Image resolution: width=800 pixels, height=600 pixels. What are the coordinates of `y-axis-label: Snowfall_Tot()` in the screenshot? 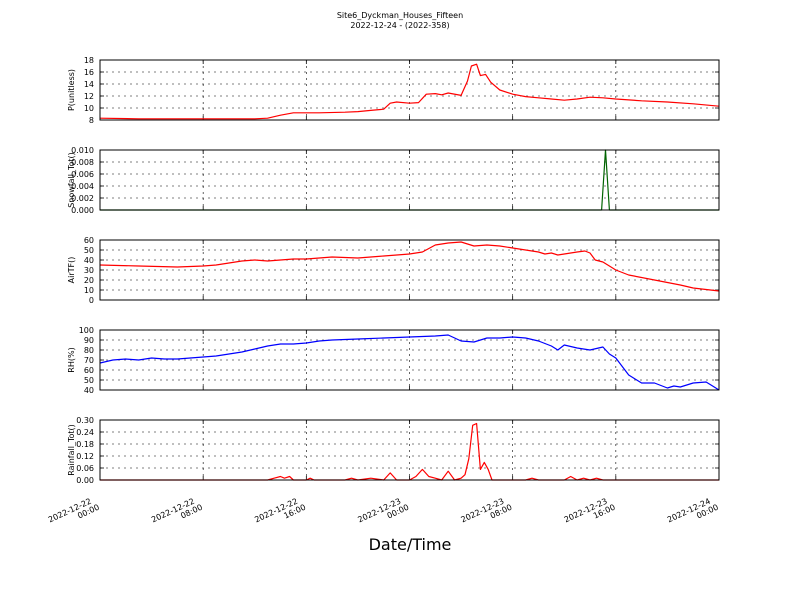 It's located at (71, 180).